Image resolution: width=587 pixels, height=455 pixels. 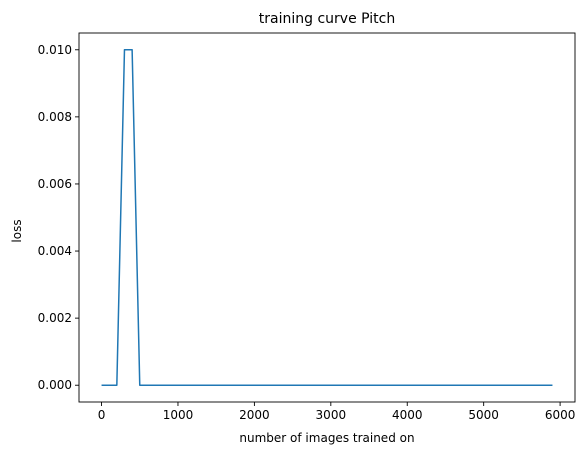 What do you see at coordinates (58, 217) in the screenshot?
I see `y-axis-ticks: 0.000 0.002 0.004 0.006 0.008 0.010` at bounding box center [58, 217].